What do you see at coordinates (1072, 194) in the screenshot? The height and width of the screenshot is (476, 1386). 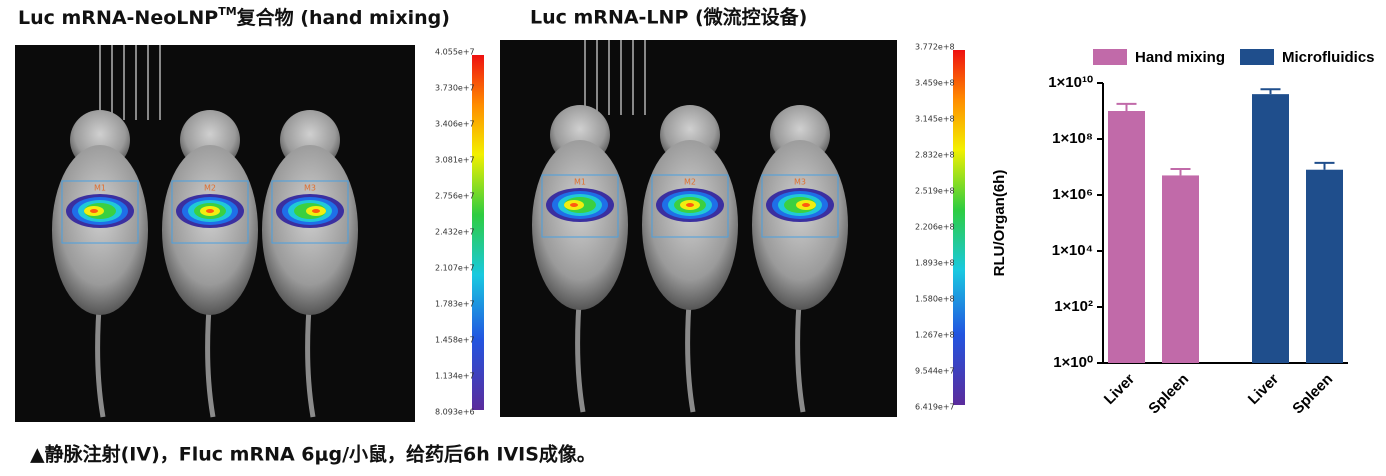 I see `y-tick-label: 1×10⁶` at bounding box center [1072, 194].